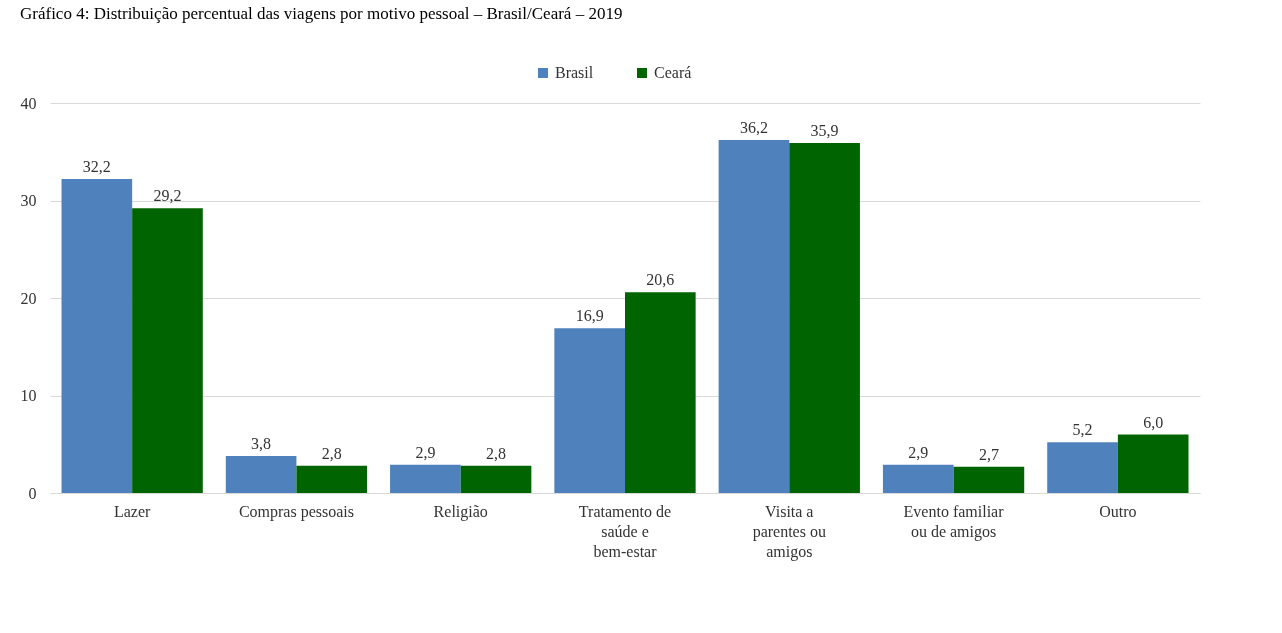 This screenshot has height=633, width=1282. Describe the element at coordinates (625, 531) in the screenshot. I see `x-tick-label: Tratamento de saúde e bem-estar` at that location.